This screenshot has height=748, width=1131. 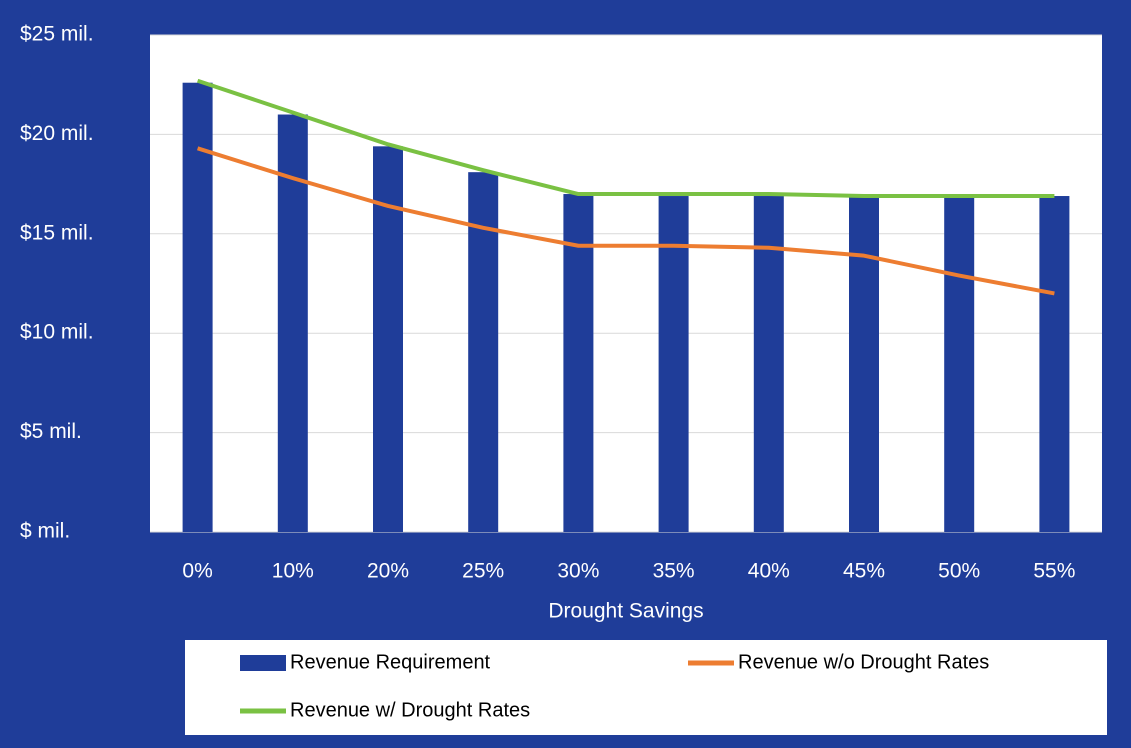 I want to click on y-tick-label: $5 mil., so click(x=51, y=431).